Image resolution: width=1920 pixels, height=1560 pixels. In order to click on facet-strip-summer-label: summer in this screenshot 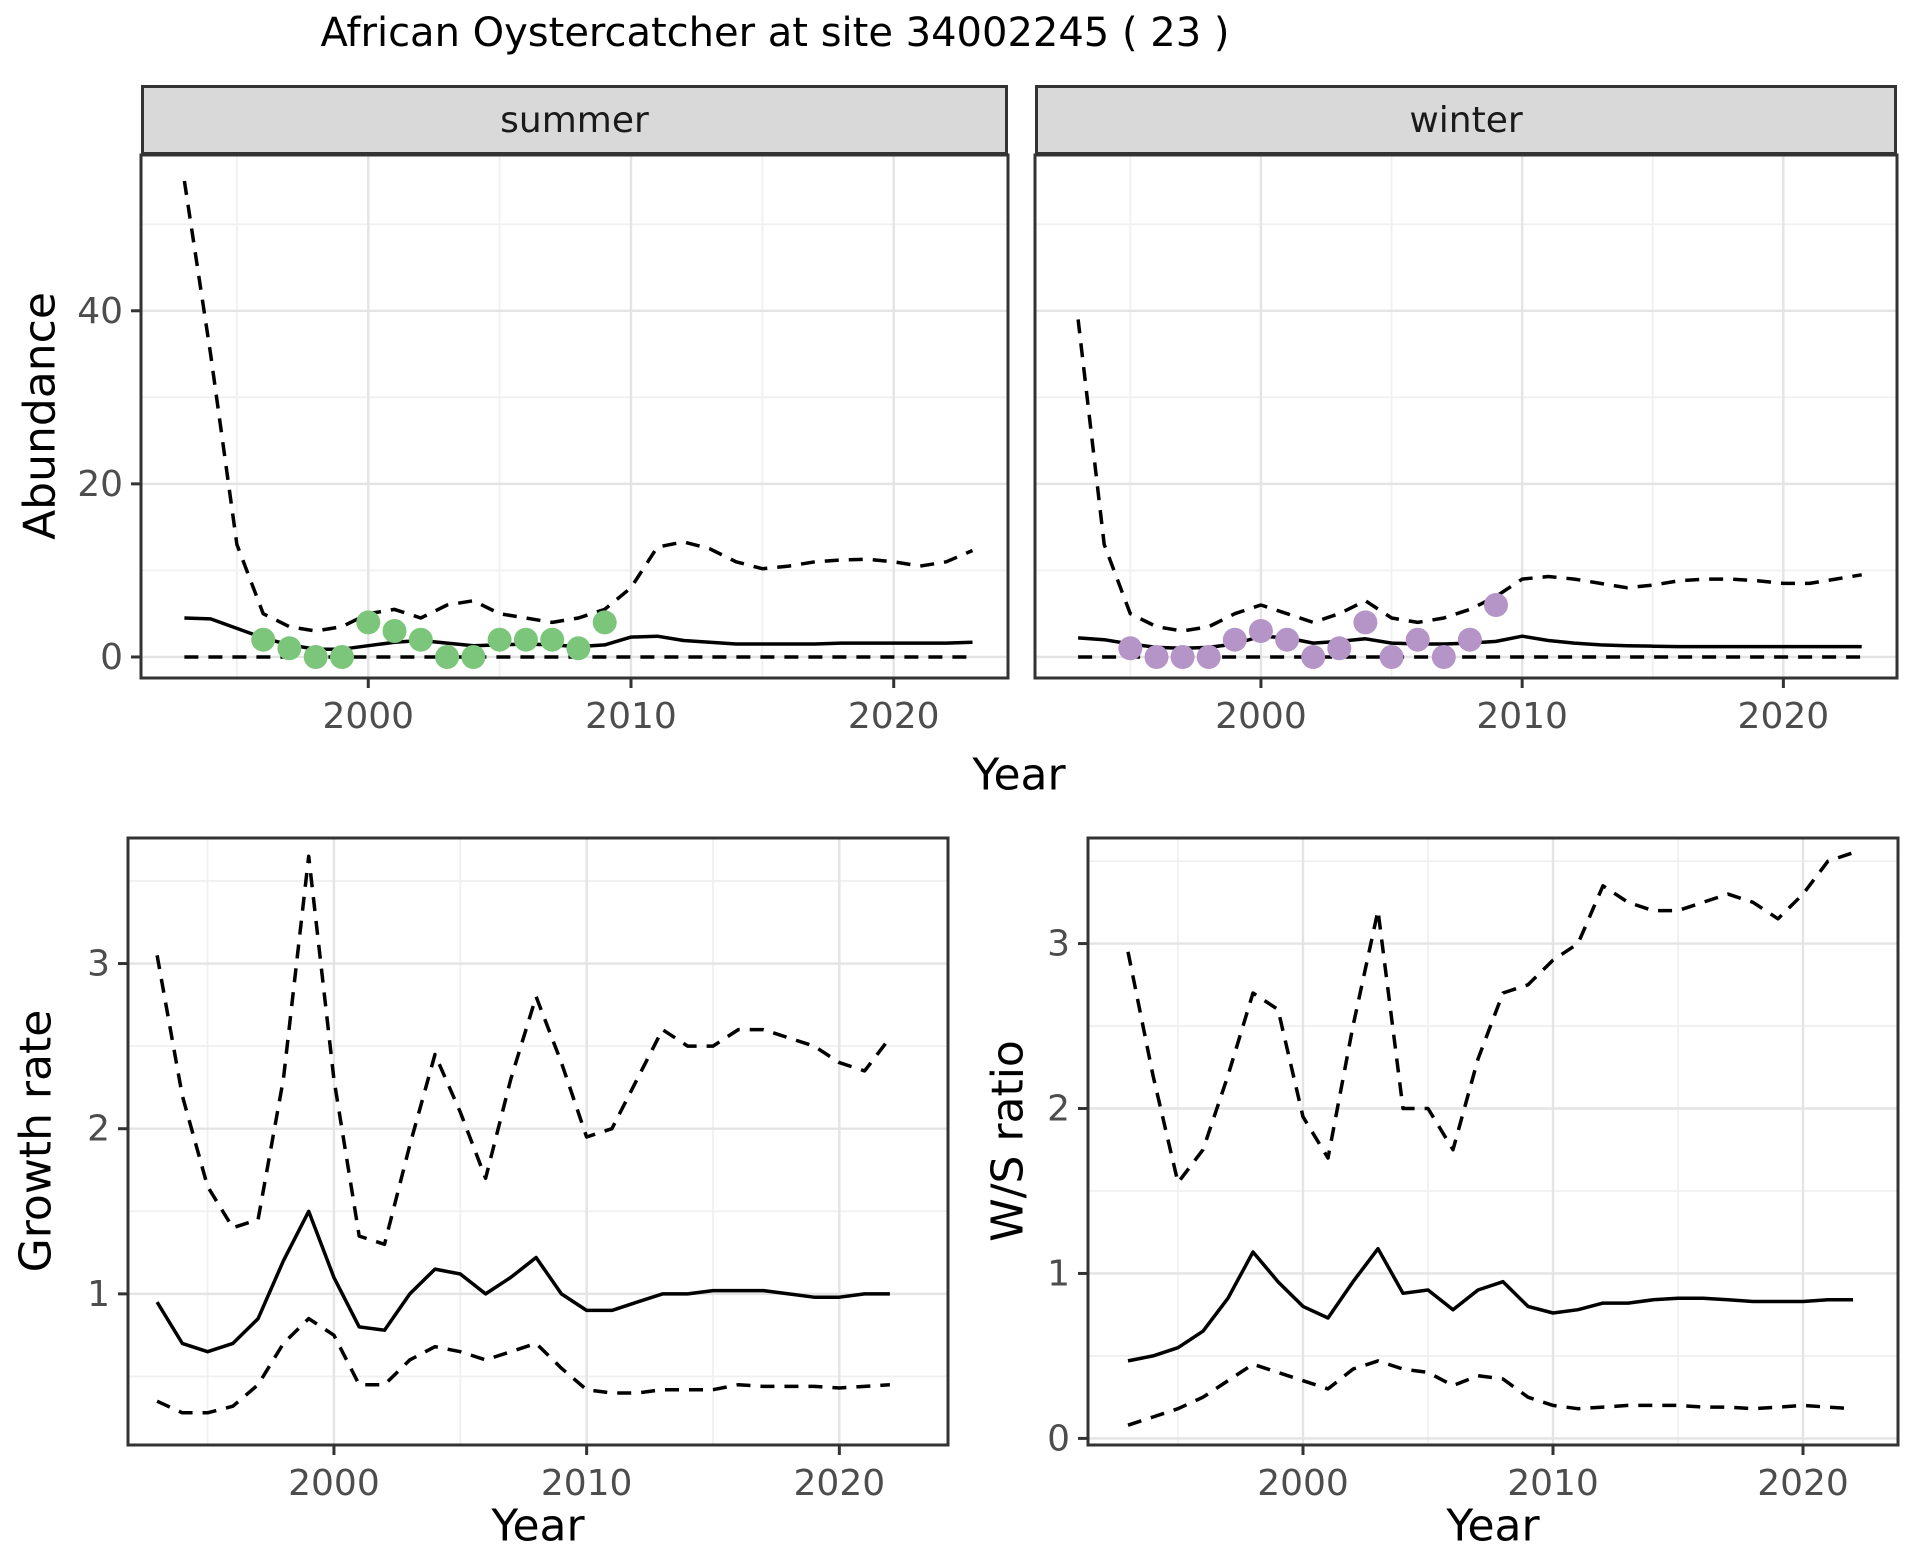, I will do `click(574, 120)`.